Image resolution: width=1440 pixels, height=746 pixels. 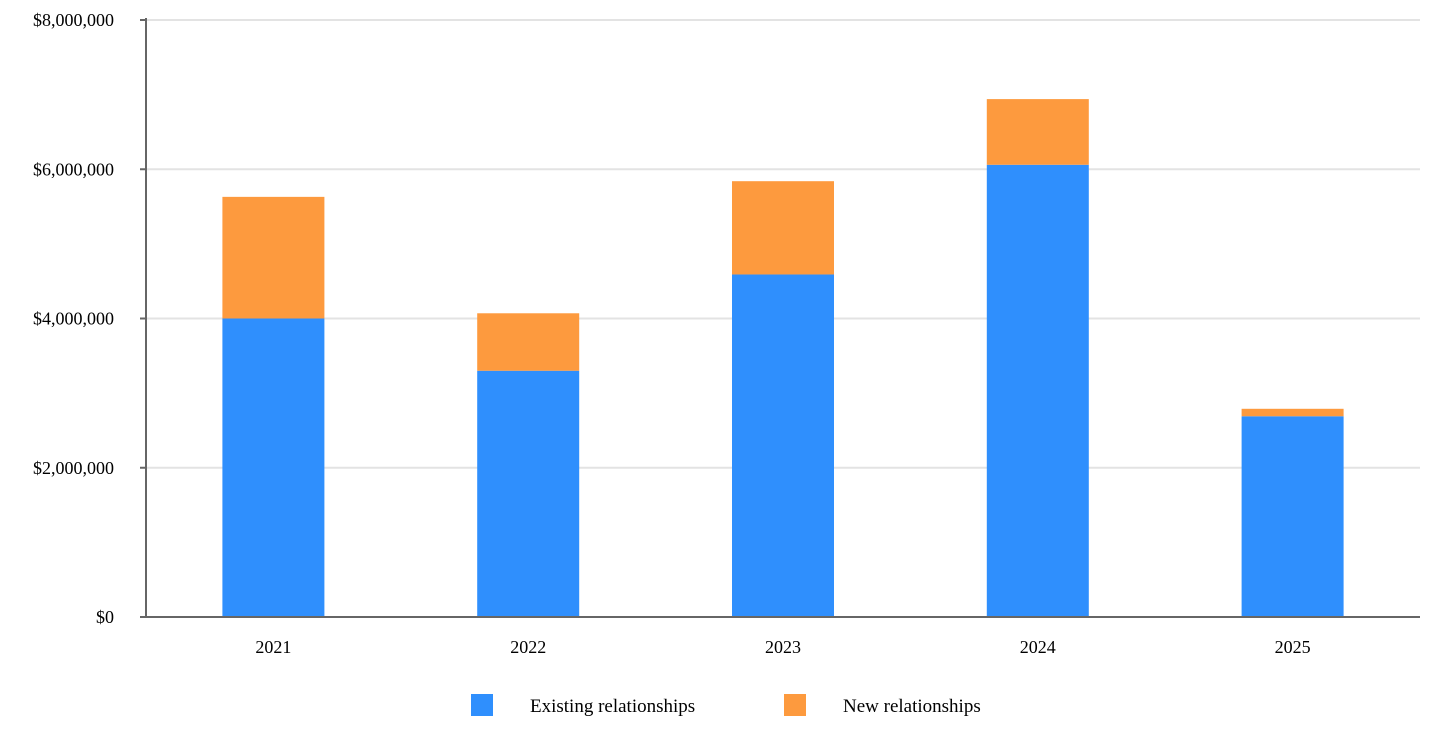 What do you see at coordinates (482, 705) in the screenshot?
I see `legend-swatch-existing` at bounding box center [482, 705].